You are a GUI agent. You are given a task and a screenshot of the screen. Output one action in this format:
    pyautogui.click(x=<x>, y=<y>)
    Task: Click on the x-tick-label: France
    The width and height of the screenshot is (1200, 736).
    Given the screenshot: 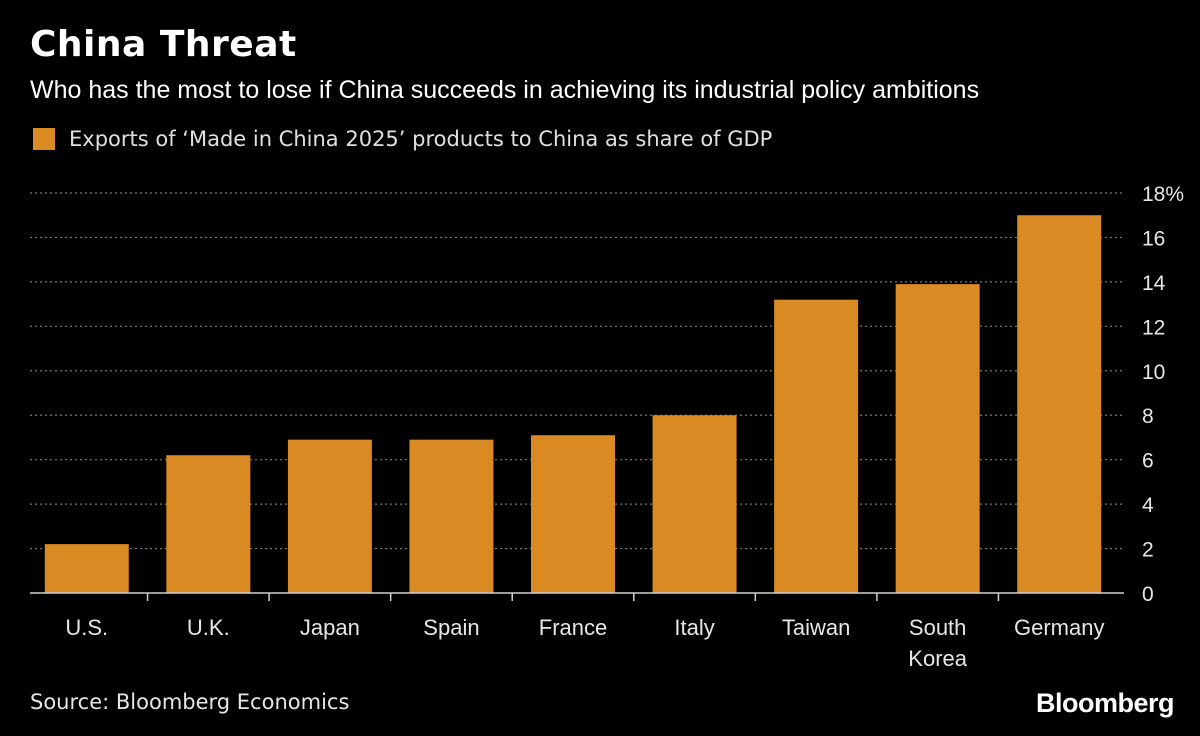 What is the action you would take?
    pyautogui.click(x=573, y=627)
    